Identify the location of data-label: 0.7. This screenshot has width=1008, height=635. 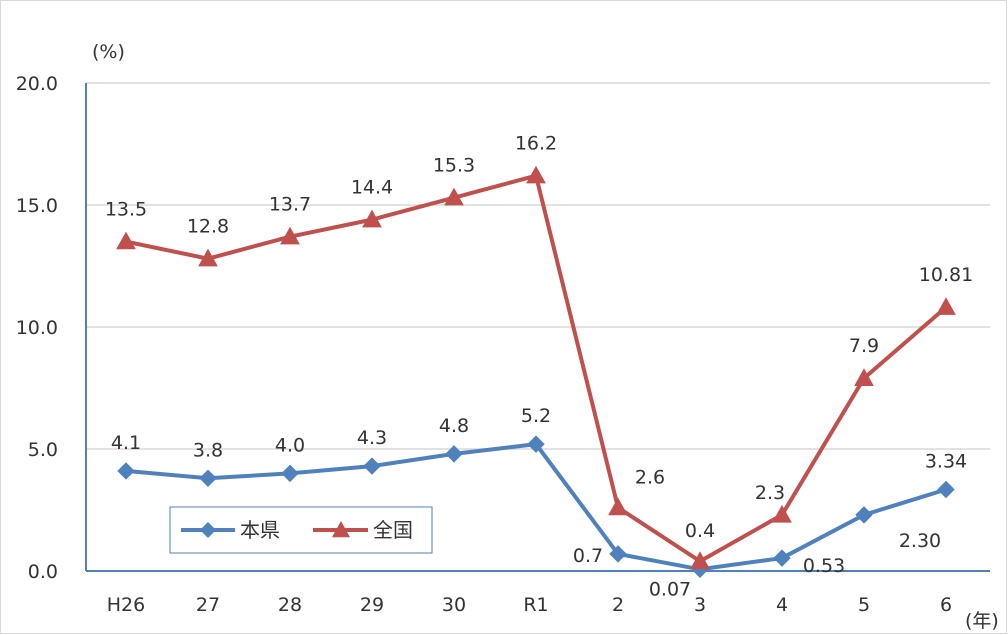
(588, 556).